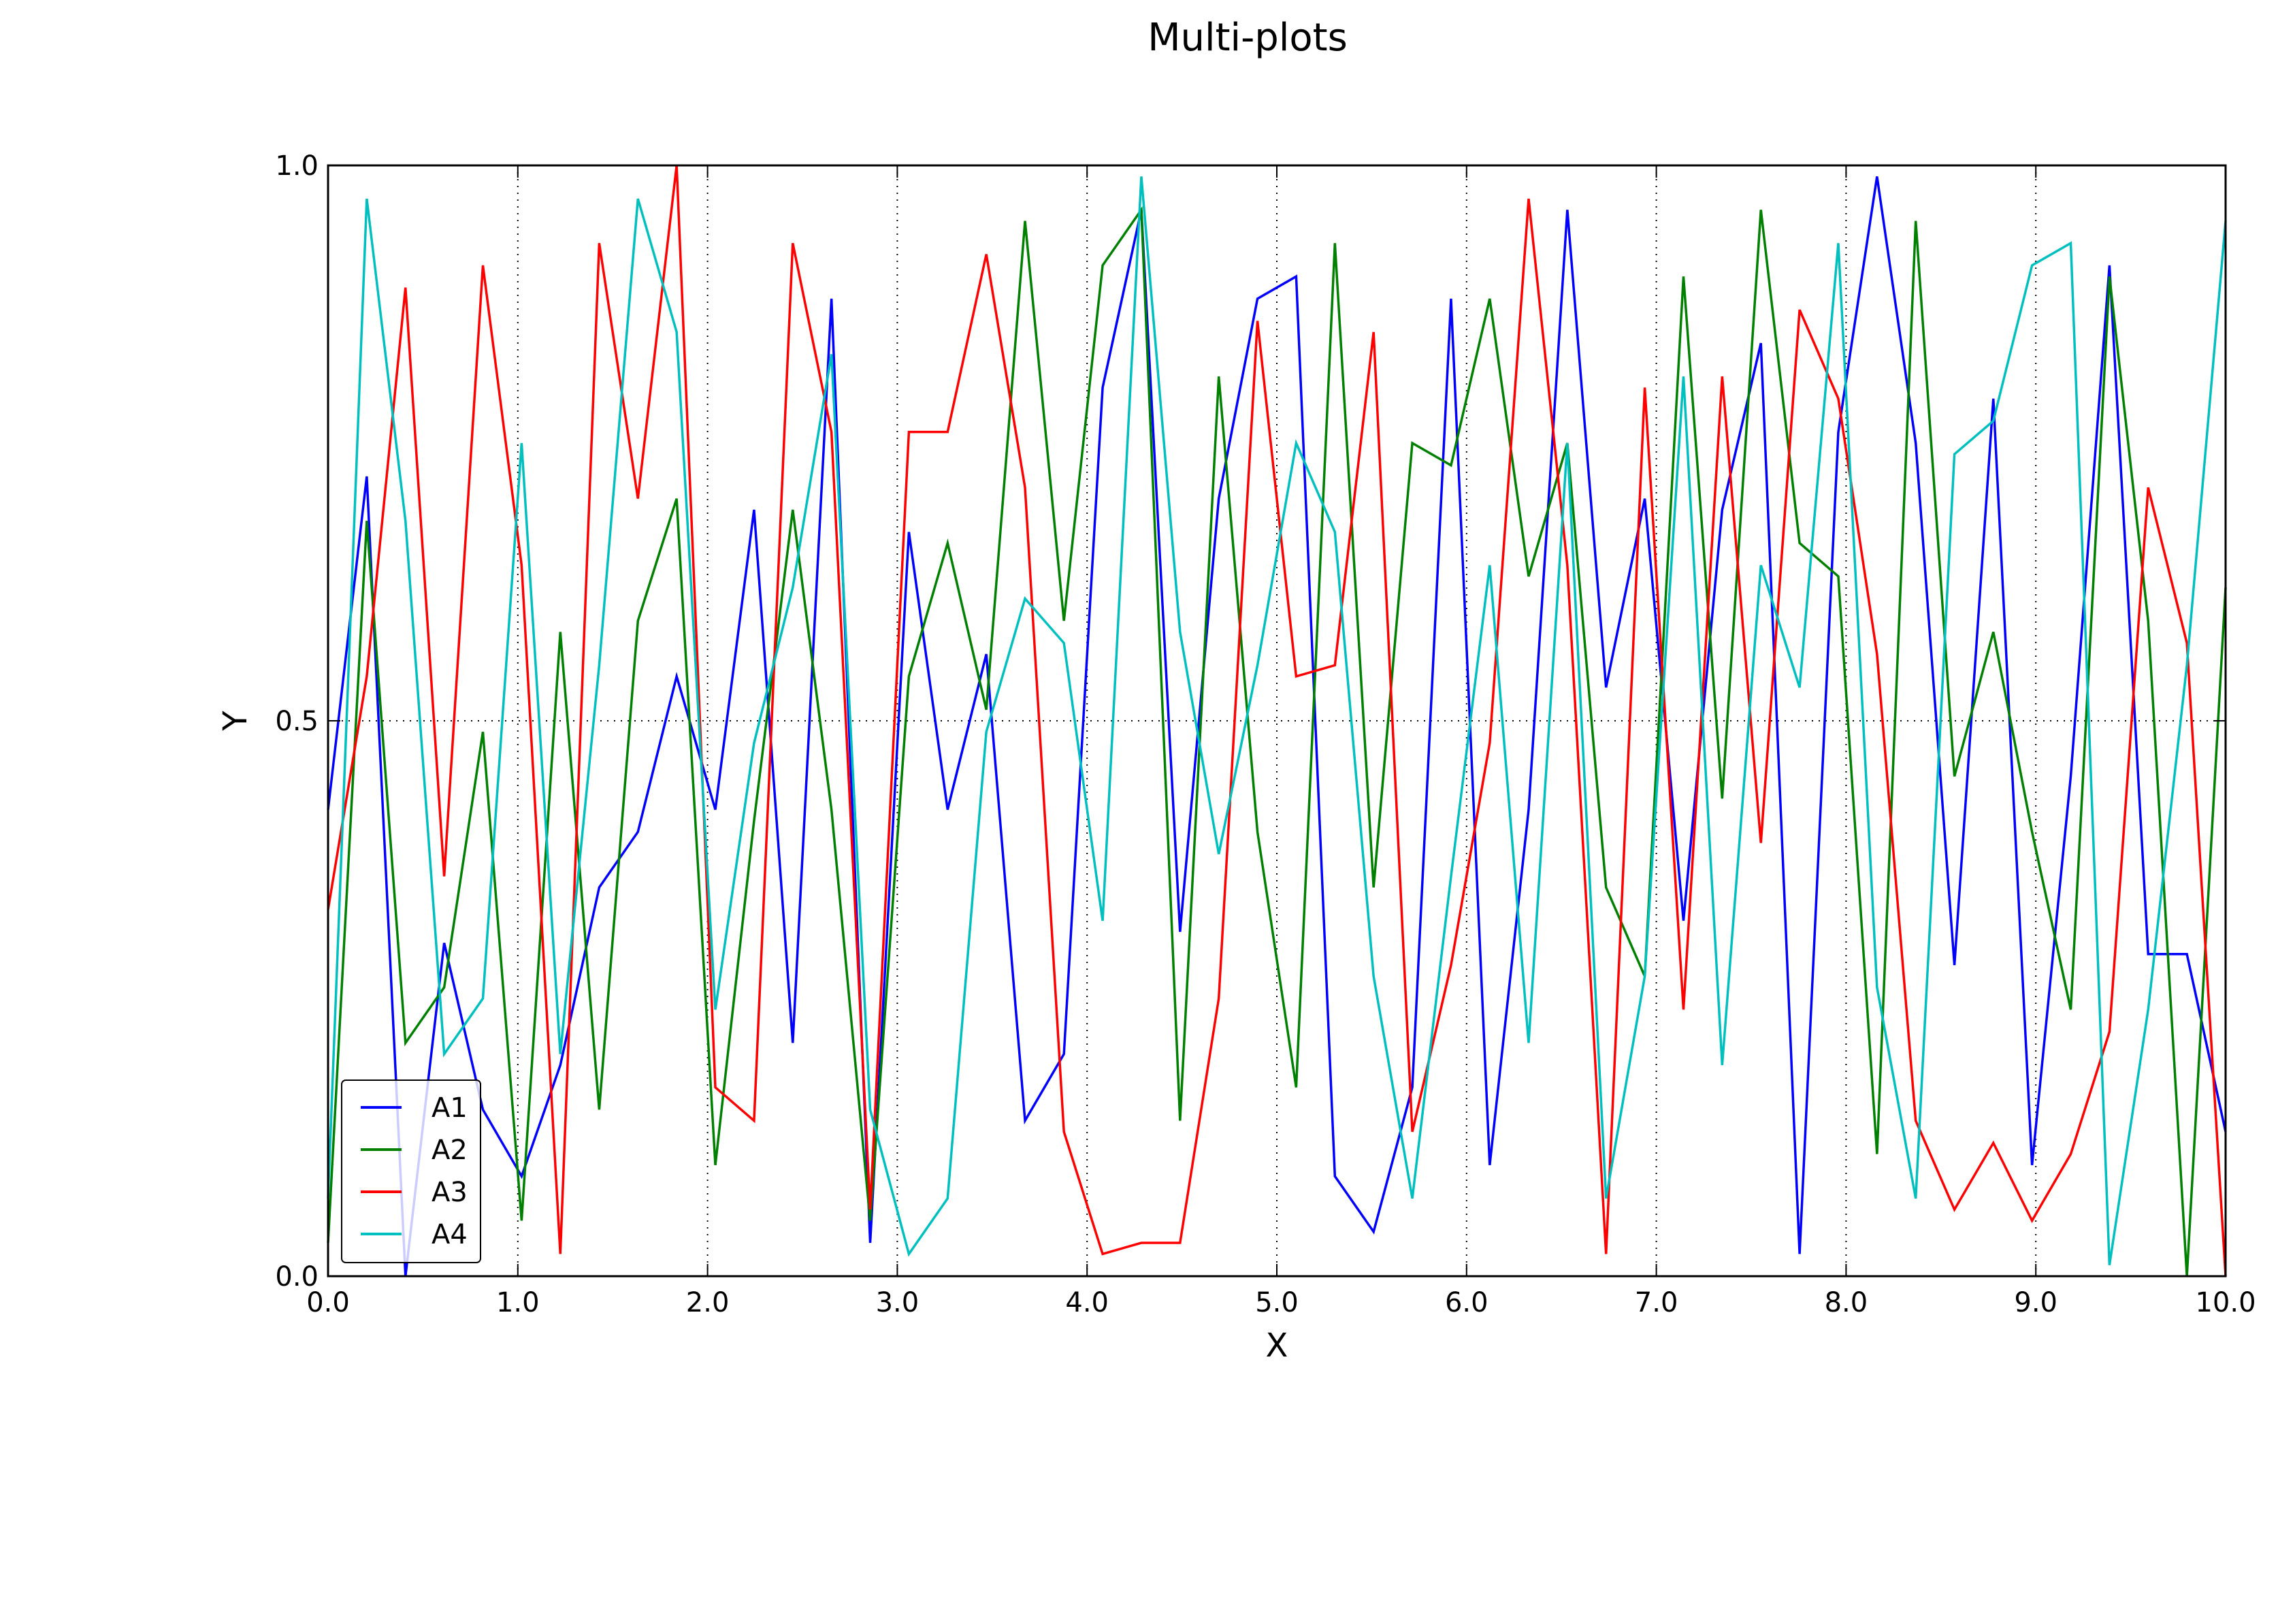  I want to click on x-tick-label: 4.0, so click(1087, 1302).